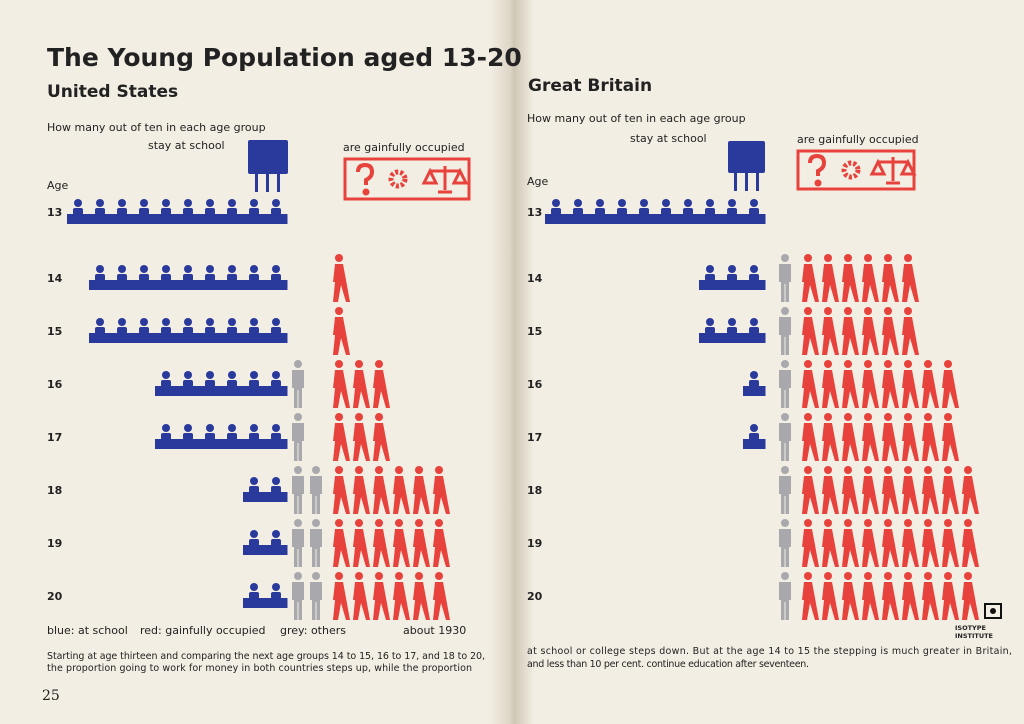 The height and width of the screenshot is (724, 1024). I want to click on age-label: 20, so click(55, 596).